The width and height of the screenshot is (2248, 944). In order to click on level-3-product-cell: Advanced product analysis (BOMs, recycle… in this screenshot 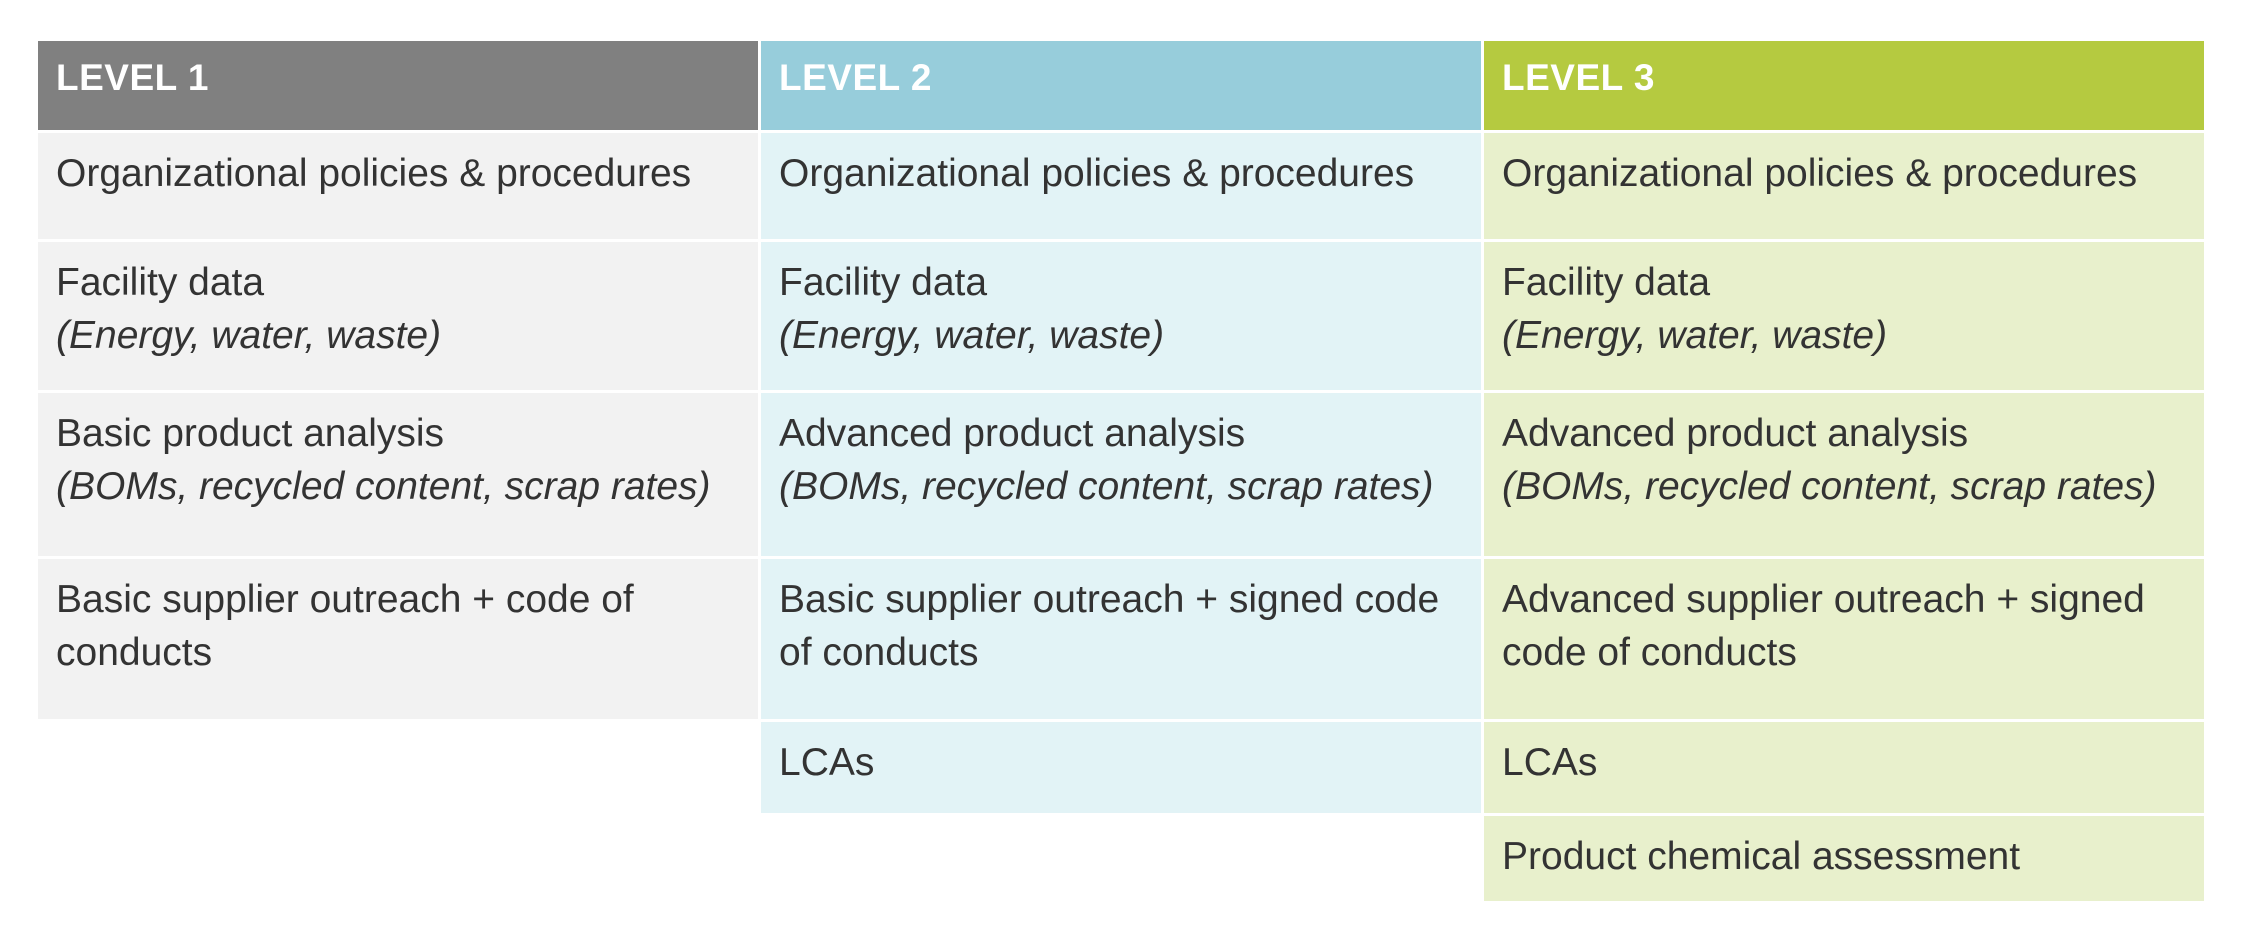, I will do `click(1844, 473)`.